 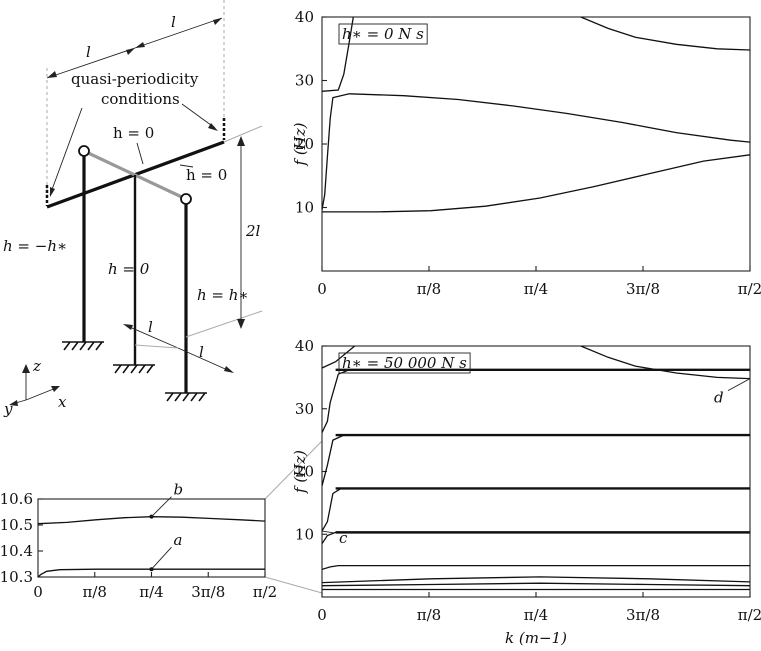 What do you see at coordinates (8, 409) in the screenshot?
I see `axis-y-label: y` at bounding box center [8, 409].